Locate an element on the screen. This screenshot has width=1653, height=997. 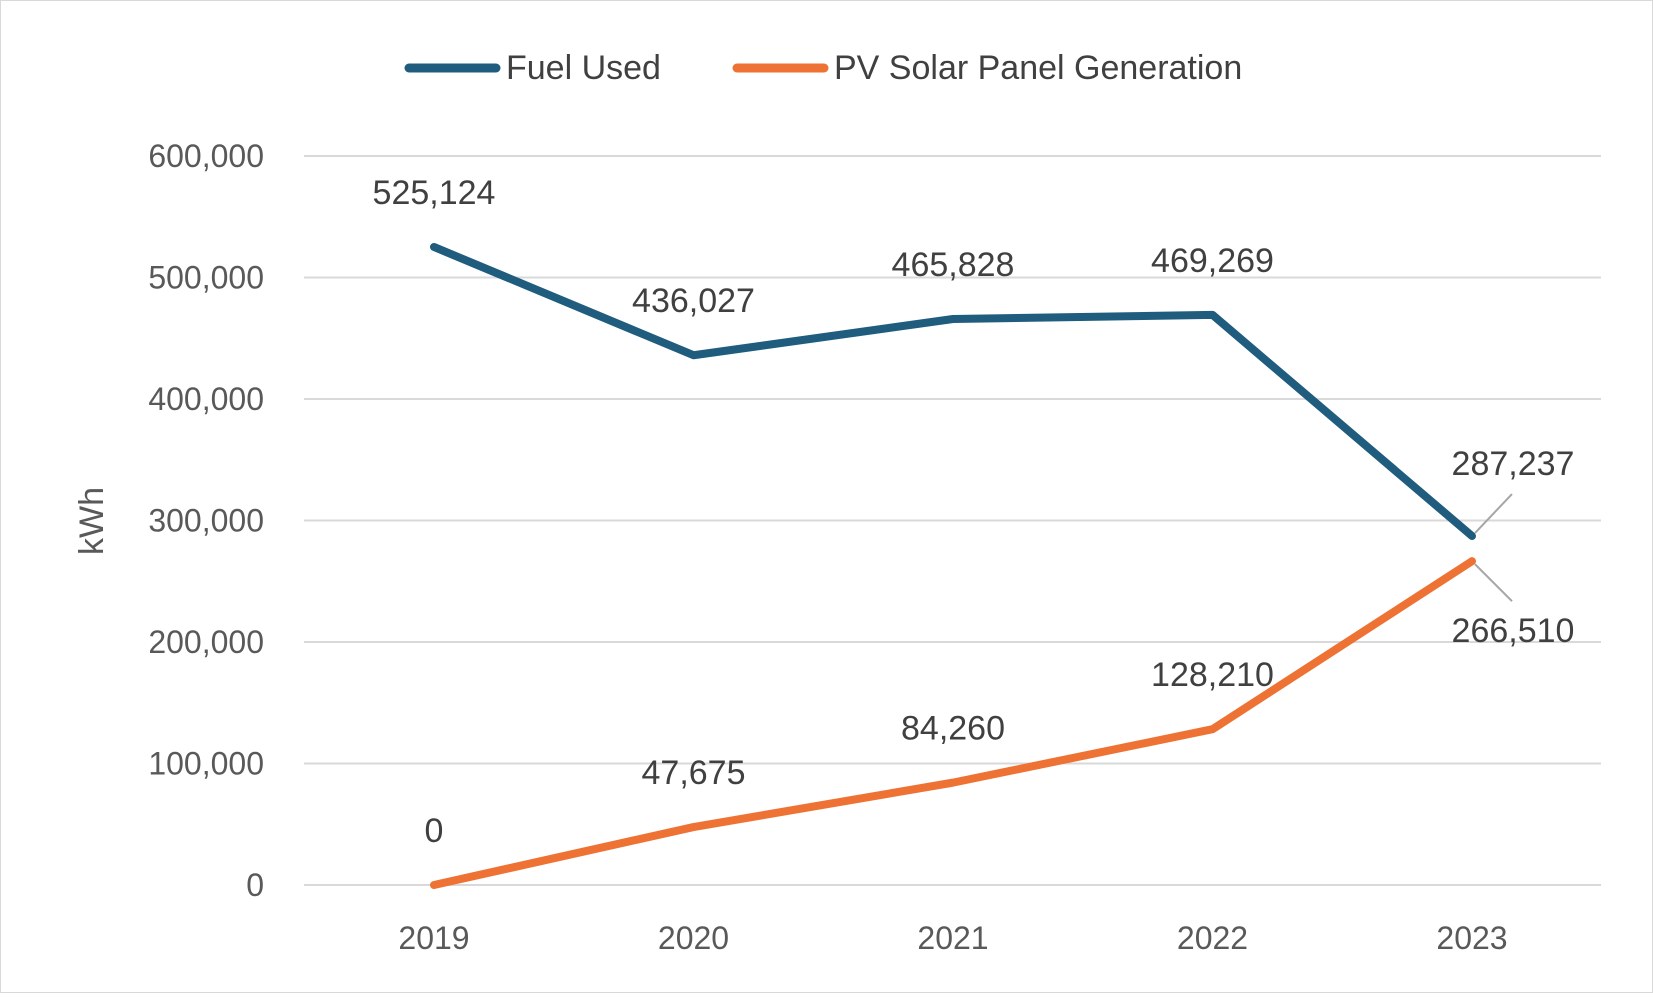
leader-line-fuel-2023 is located at coordinates (1493, 513).